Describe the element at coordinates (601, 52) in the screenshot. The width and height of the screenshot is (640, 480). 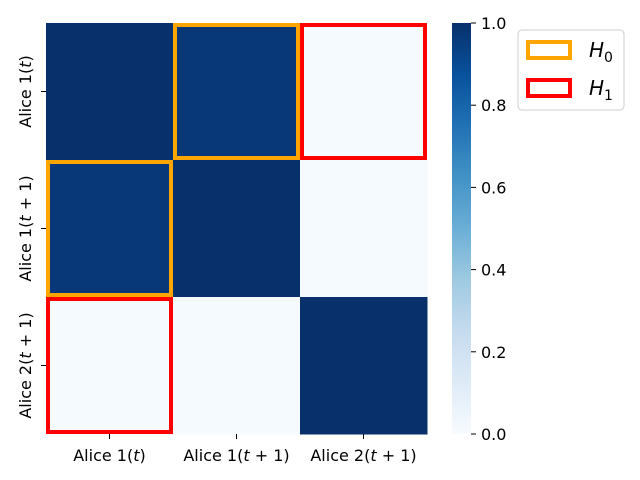
I see `legend-label-0: H0` at that location.